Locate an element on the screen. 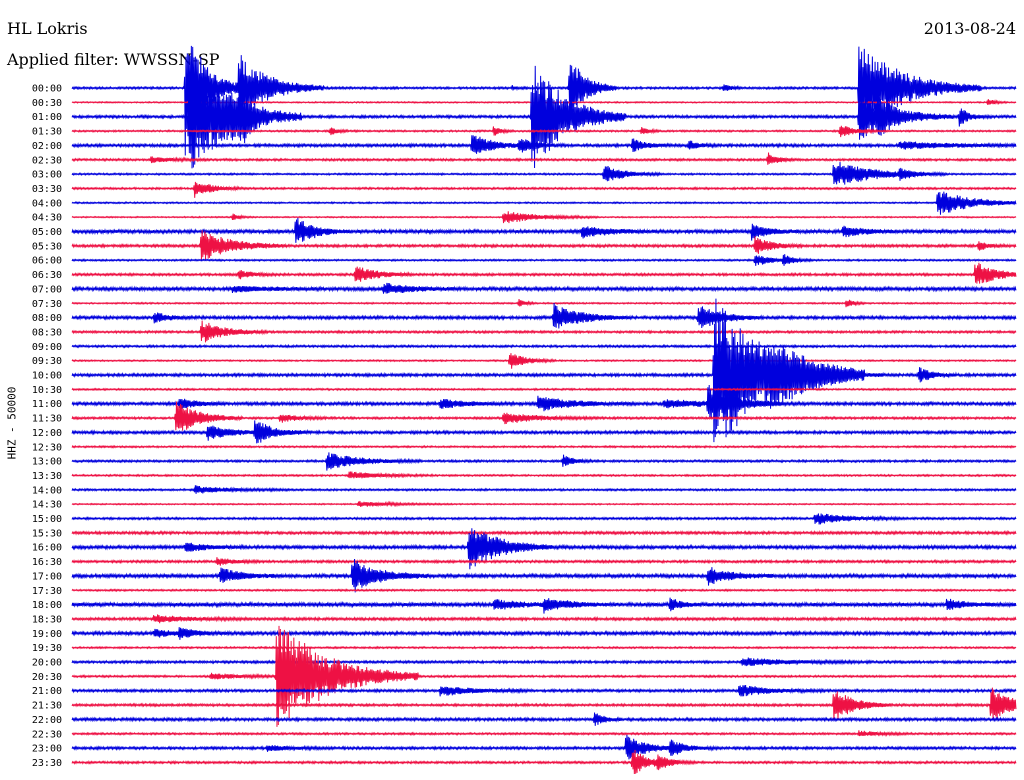 The width and height of the screenshot is (1024, 780). station-title: HL Lokris is located at coordinates (47, 28).